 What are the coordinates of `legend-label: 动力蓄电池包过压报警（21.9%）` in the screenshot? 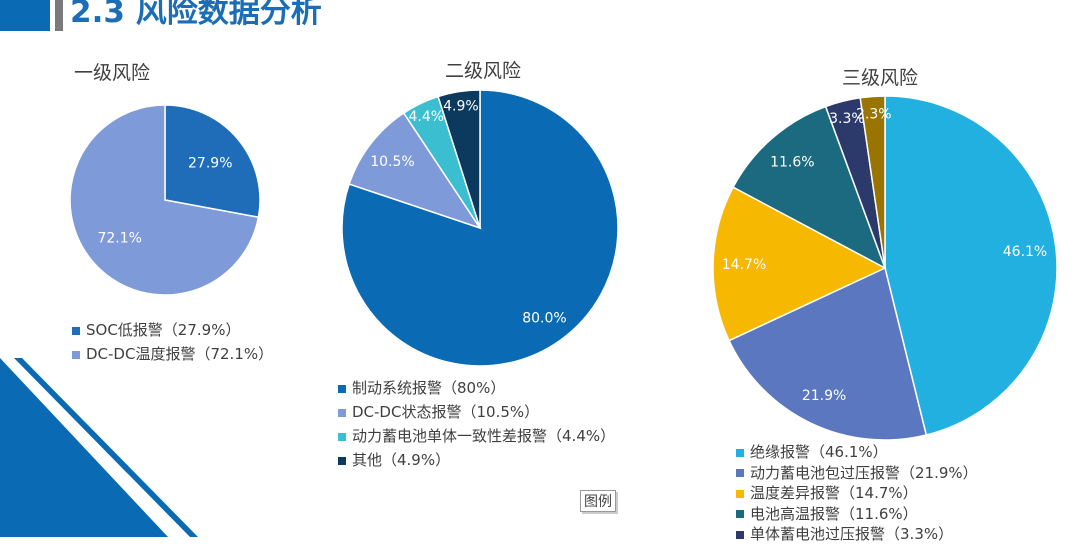 It's located at (864, 472).